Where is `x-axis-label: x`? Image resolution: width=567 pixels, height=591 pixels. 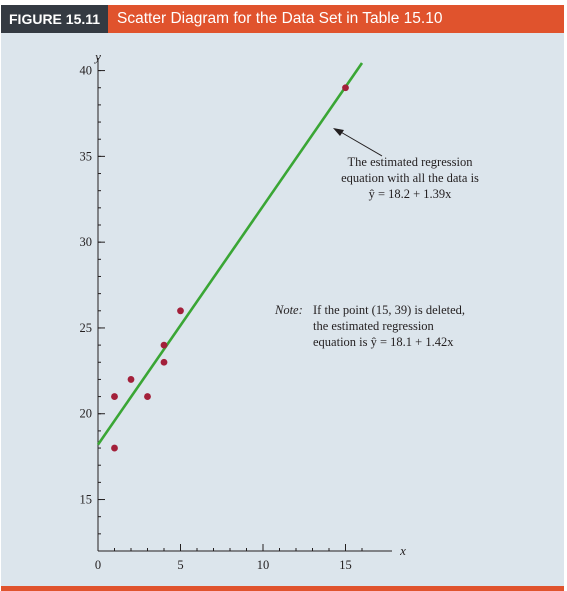 x-axis-label: x is located at coordinates (402, 550).